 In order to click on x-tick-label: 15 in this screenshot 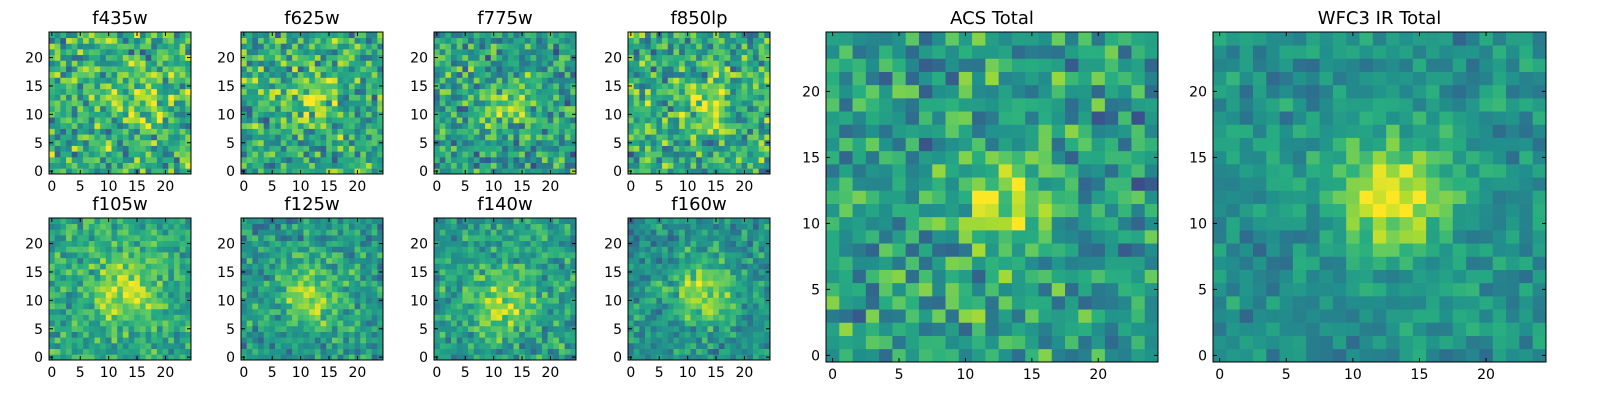, I will do `click(329, 187)`.